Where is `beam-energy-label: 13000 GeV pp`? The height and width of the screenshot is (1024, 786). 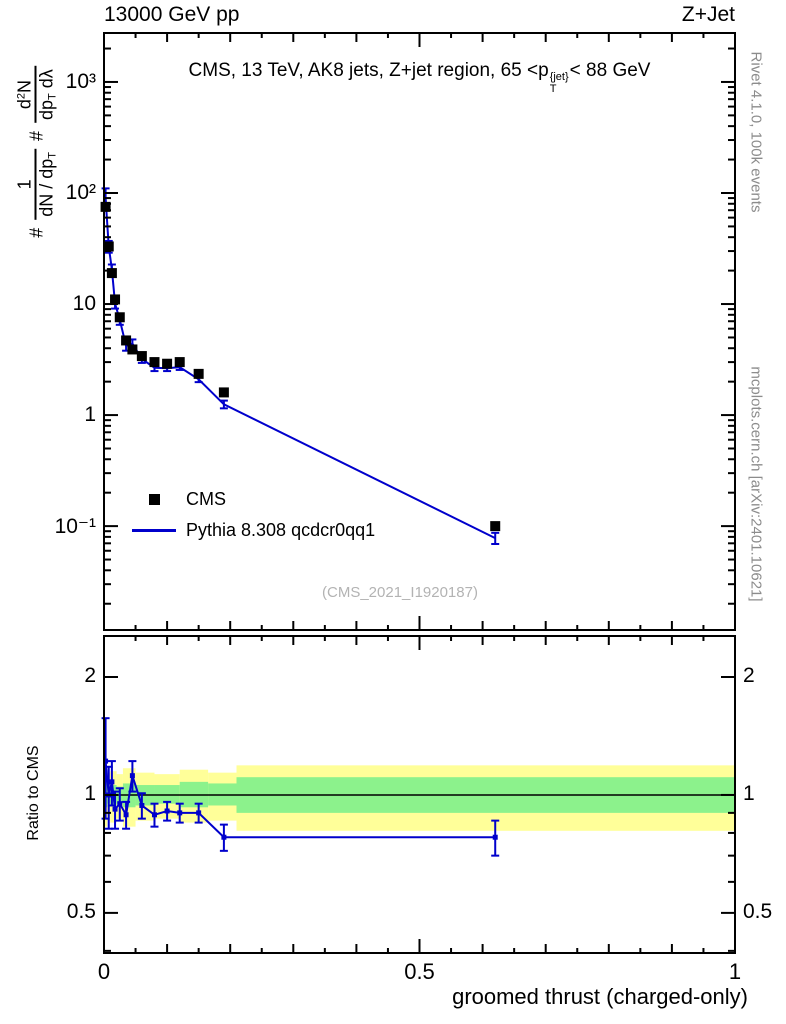
beam-energy-label: 13000 GeV pp is located at coordinates (172, 14).